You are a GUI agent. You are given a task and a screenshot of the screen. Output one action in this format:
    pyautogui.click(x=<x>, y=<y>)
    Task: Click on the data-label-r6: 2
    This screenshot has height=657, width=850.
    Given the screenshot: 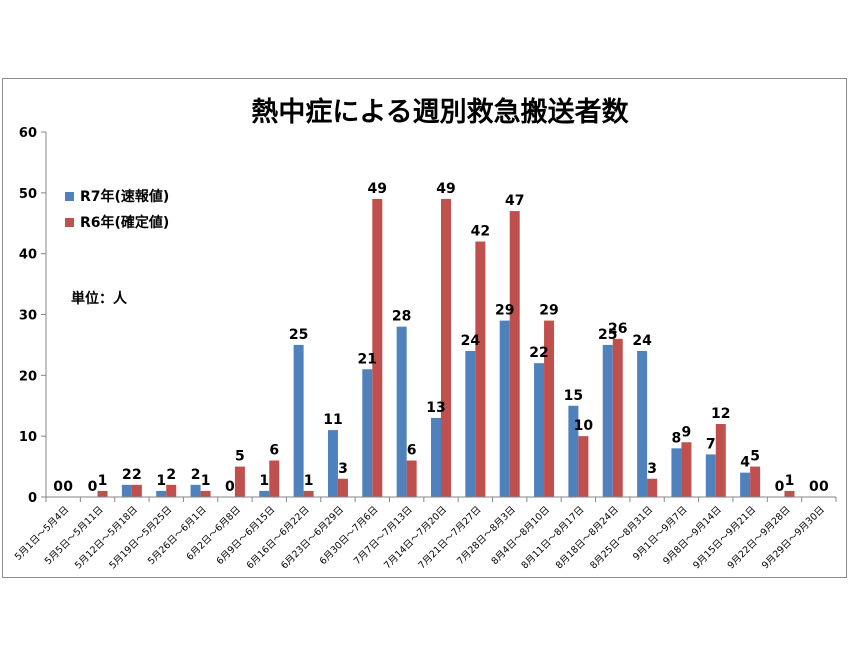 What is the action you would take?
    pyautogui.click(x=171, y=475)
    